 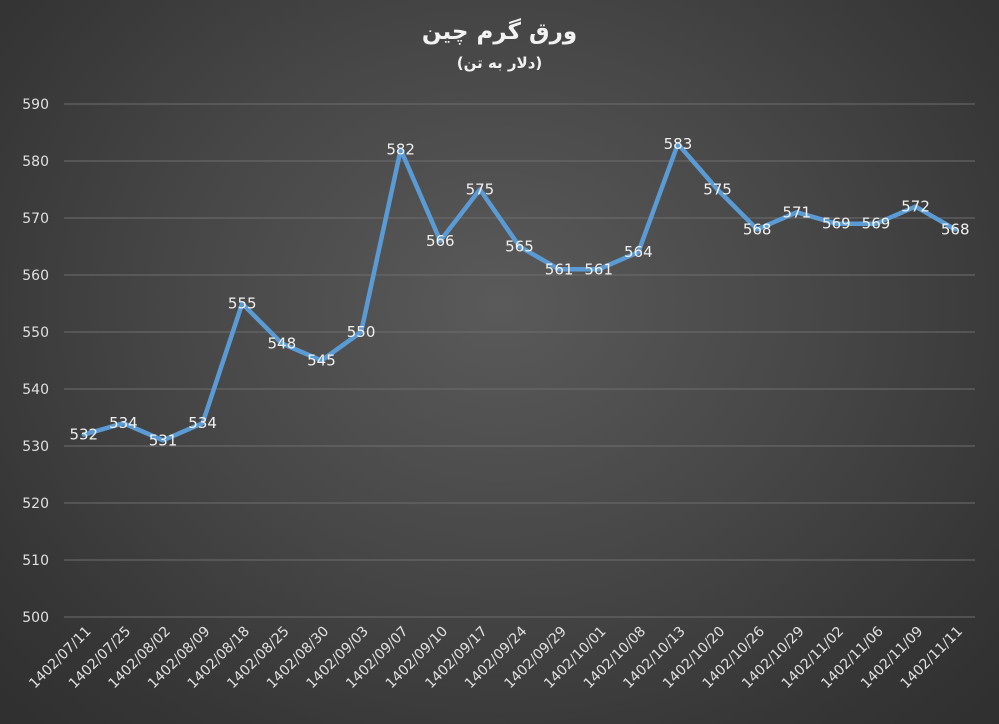 What do you see at coordinates (83, 435) in the screenshot?
I see `data-label: 532` at bounding box center [83, 435].